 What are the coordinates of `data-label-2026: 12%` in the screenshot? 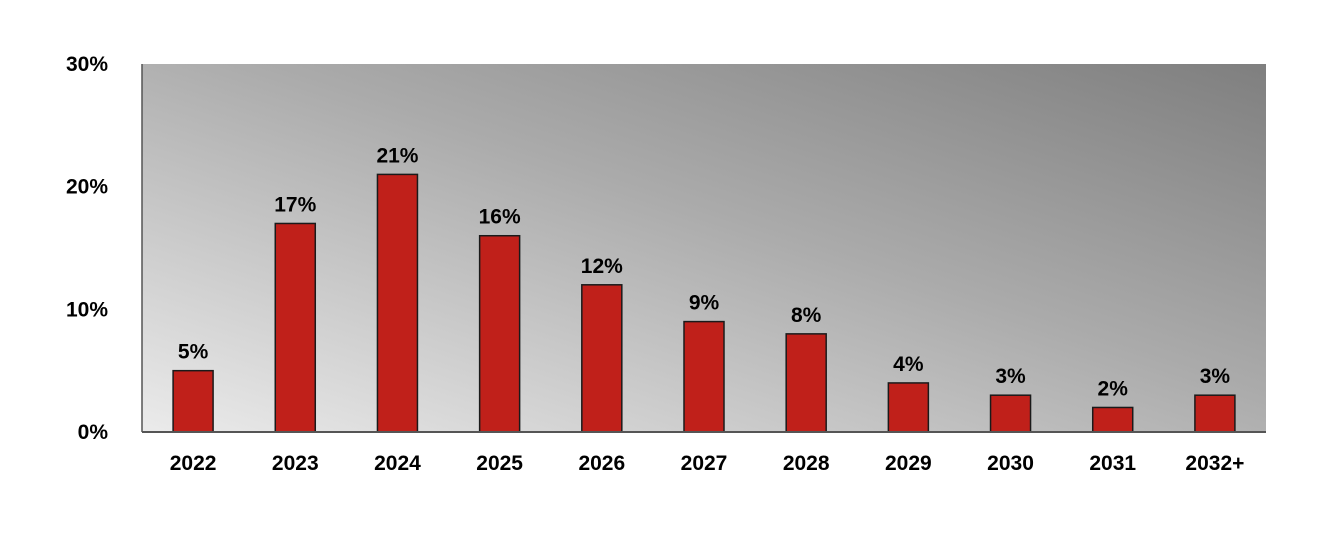 It's located at (602, 266).